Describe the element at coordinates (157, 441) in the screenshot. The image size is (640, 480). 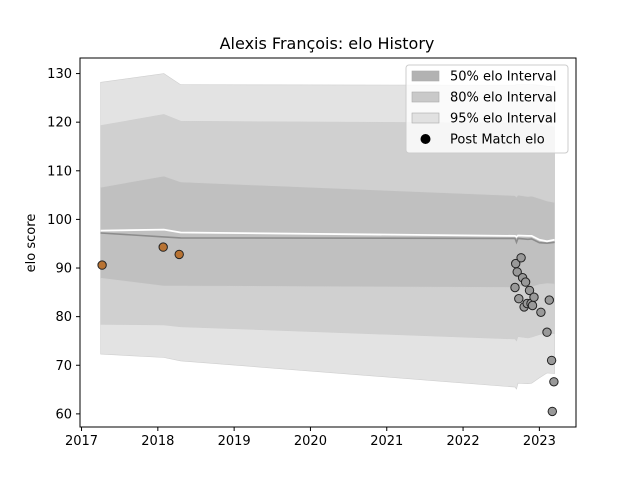
I see `x-tick-label: 2018` at that location.